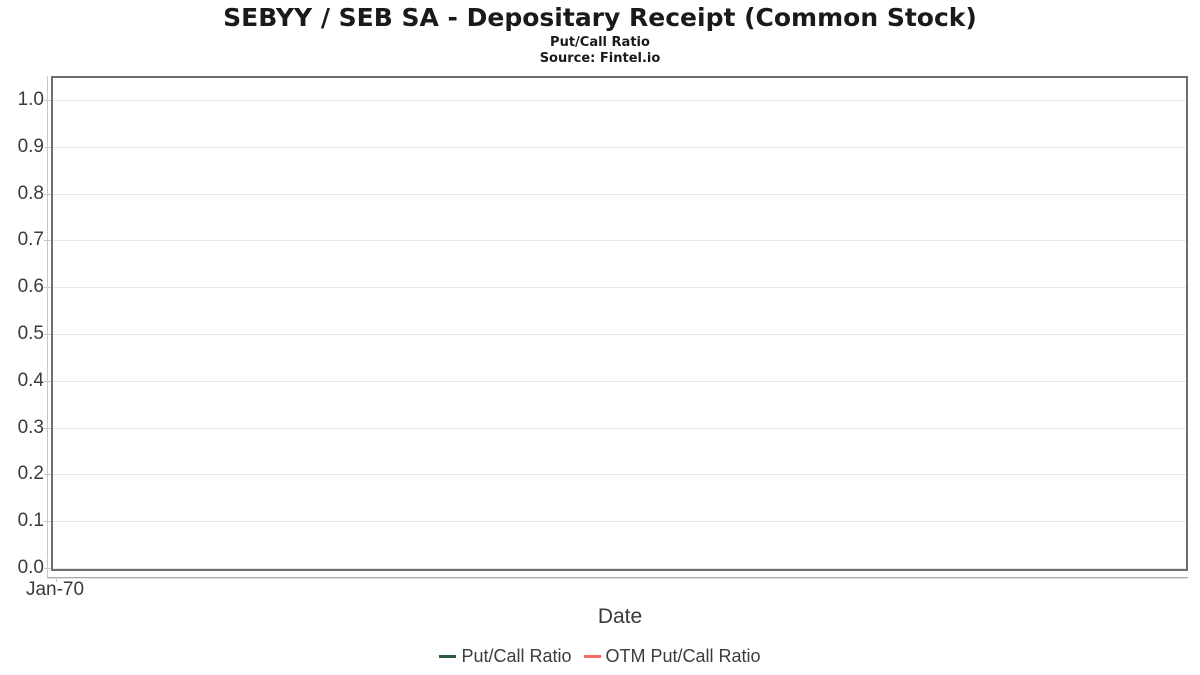 Image resolution: width=1200 pixels, height=675 pixels. I want to click on y-axis-line, so click(47, 326).